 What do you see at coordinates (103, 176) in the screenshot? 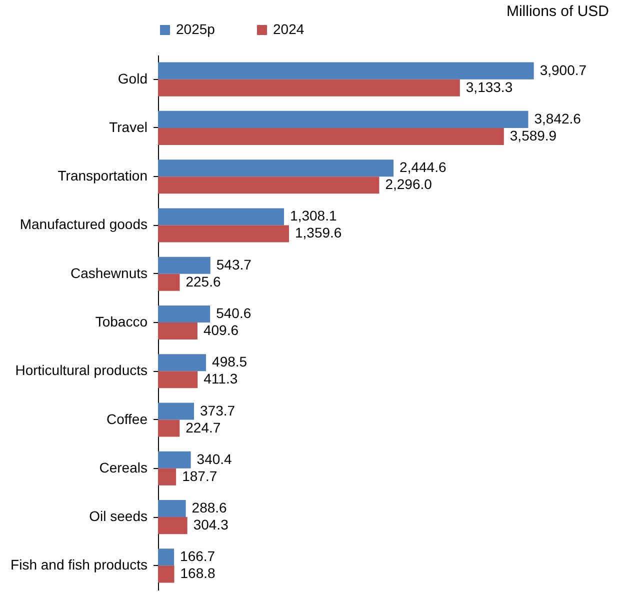
I see `y-tick-label: Transportation` at bounding box center [103, 176].